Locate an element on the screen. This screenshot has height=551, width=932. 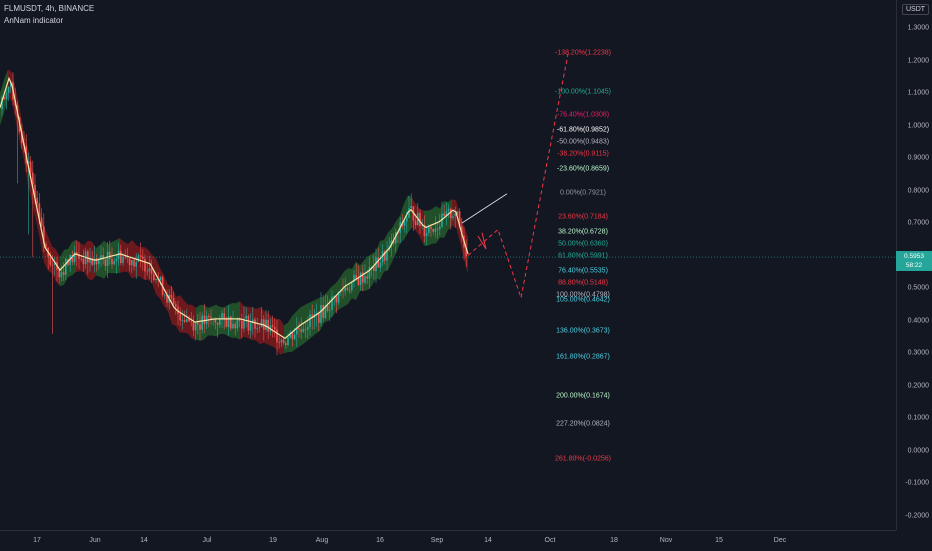
price-tick-label: 0.9000 is located at coordinates (918, 158).